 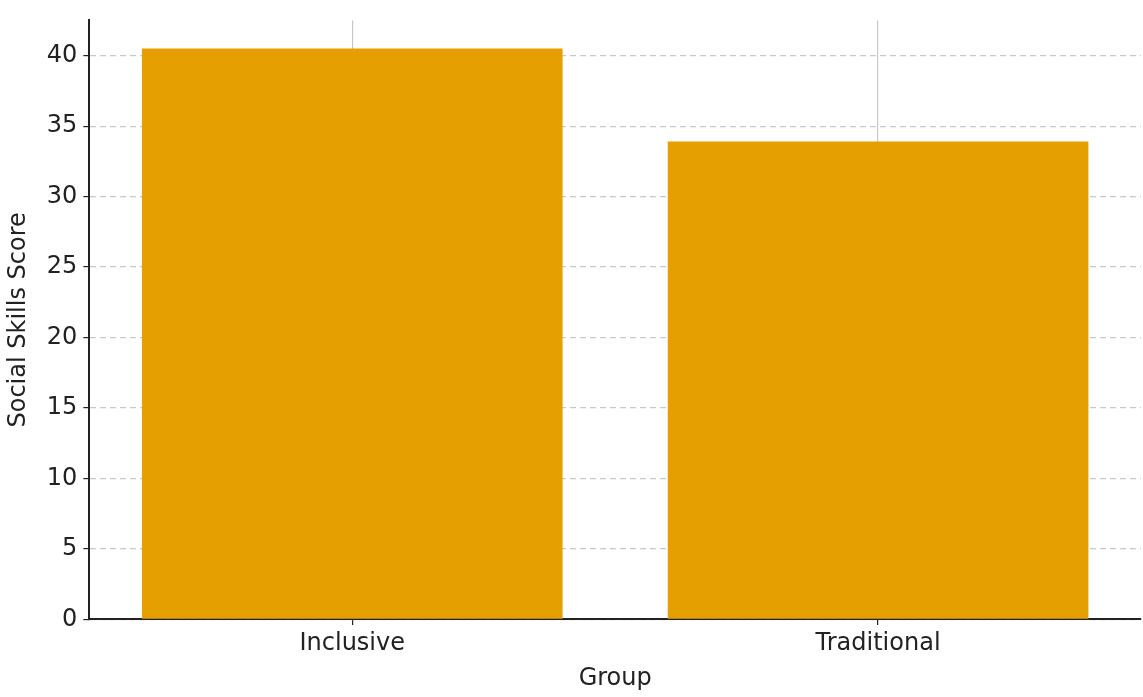 I want to click on y-tick-label: 15, so click(x=62, y=406).